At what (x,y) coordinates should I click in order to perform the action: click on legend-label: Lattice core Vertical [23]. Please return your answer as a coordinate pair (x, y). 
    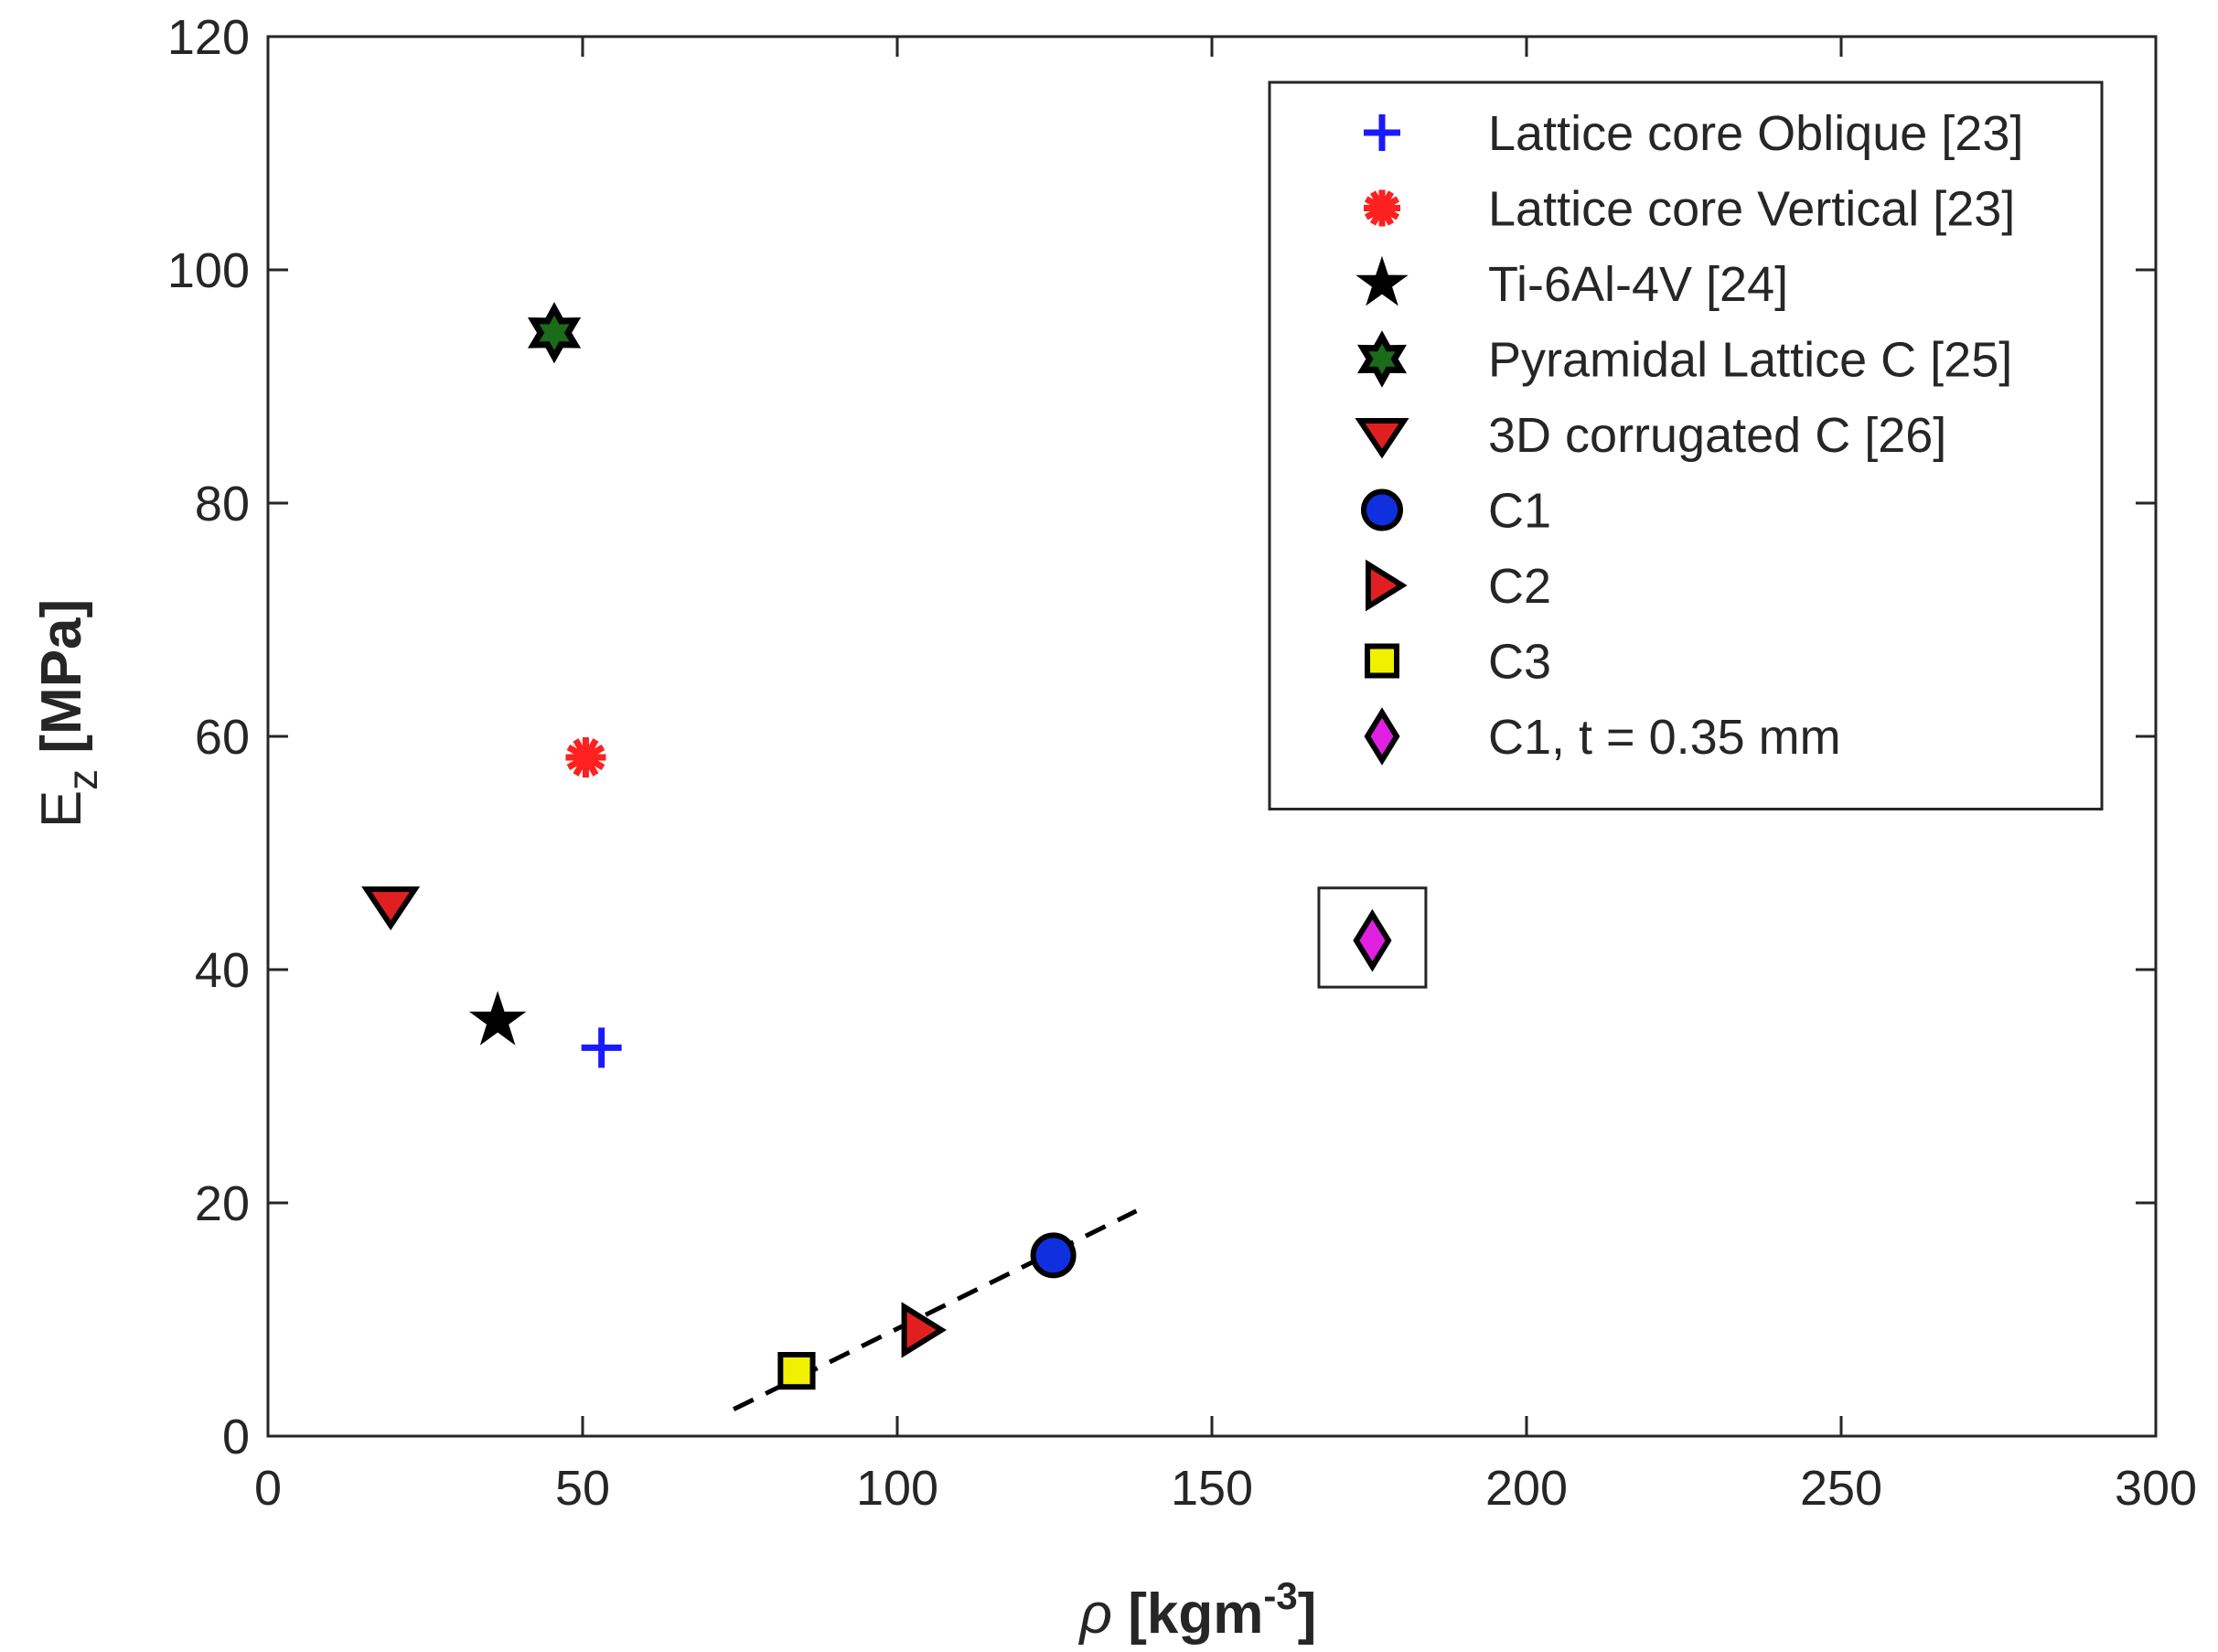
    Looking at the image, I should click on (1751, 209).